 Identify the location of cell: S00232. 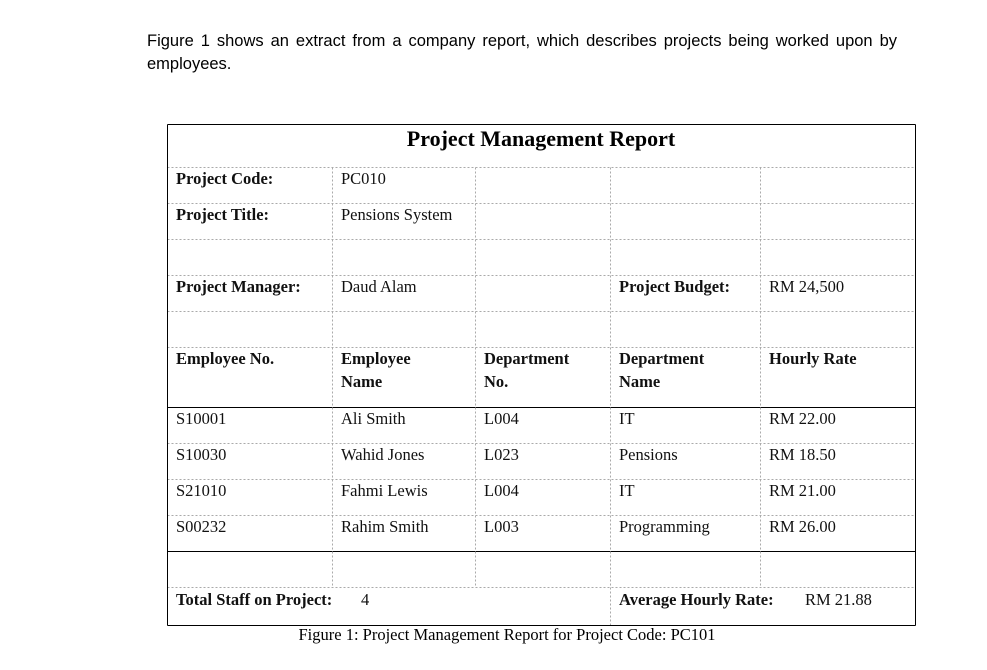
(201, 526).